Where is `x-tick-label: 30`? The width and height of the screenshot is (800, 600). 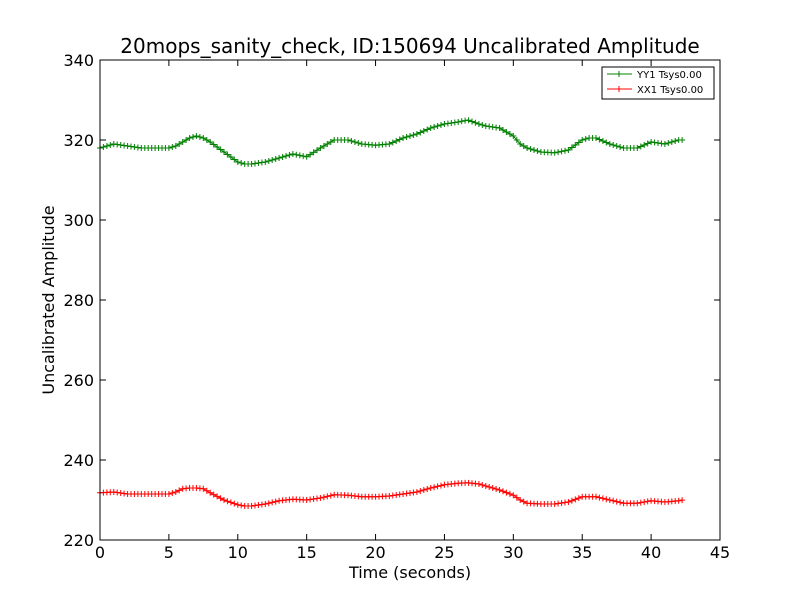 x-tick-label: 30 is located at coordinates (513, 552).